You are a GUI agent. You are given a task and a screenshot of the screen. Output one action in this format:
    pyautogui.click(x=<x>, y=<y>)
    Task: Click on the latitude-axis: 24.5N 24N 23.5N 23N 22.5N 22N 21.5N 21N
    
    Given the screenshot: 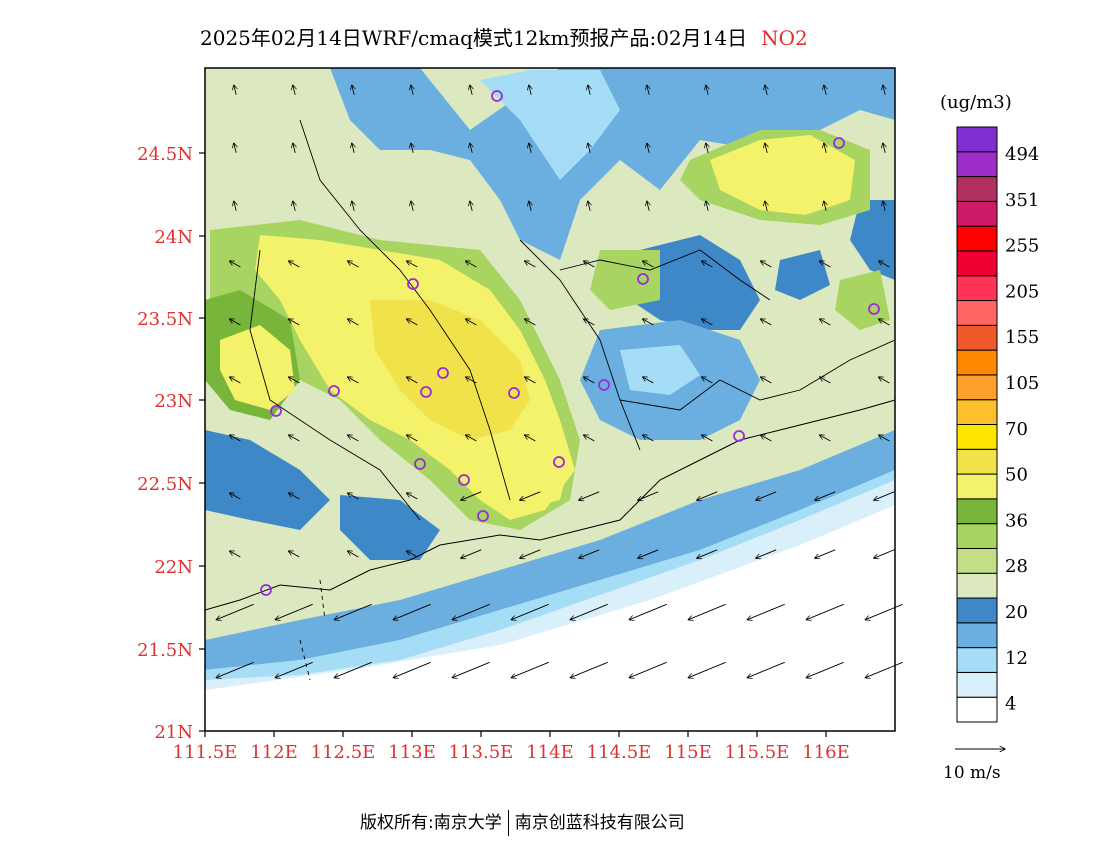 What is the action you would take?
    pyautogui.click(x=171, y=443)
    